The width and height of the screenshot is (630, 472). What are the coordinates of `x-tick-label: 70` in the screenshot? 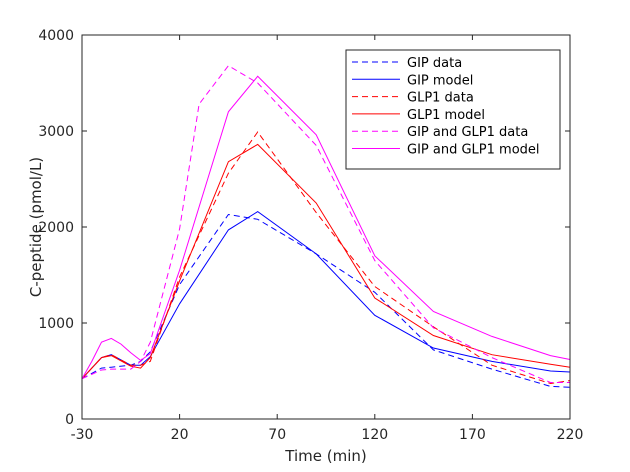 It's located at (277, 435).